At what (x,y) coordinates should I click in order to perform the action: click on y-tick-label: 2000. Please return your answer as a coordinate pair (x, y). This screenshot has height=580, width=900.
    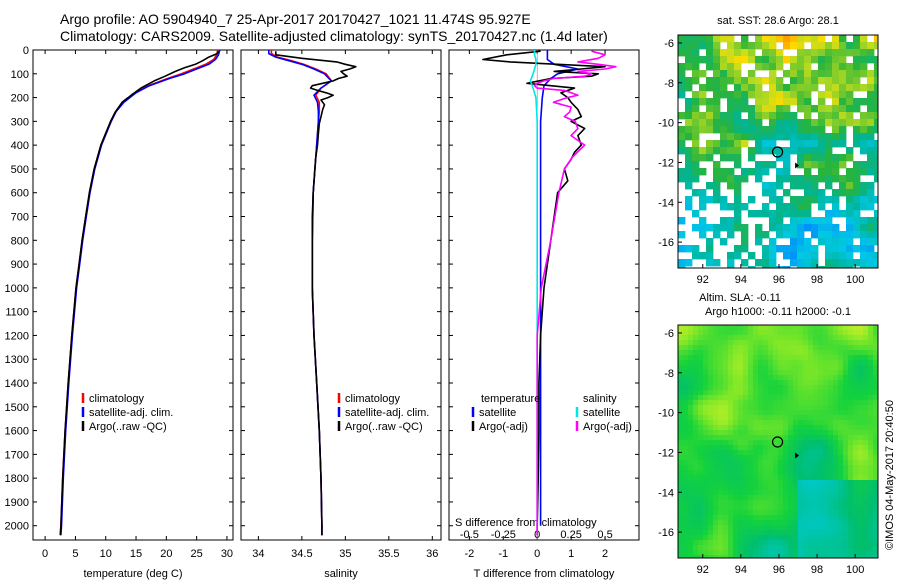
    Looking at the image, I should click on (17, 527).